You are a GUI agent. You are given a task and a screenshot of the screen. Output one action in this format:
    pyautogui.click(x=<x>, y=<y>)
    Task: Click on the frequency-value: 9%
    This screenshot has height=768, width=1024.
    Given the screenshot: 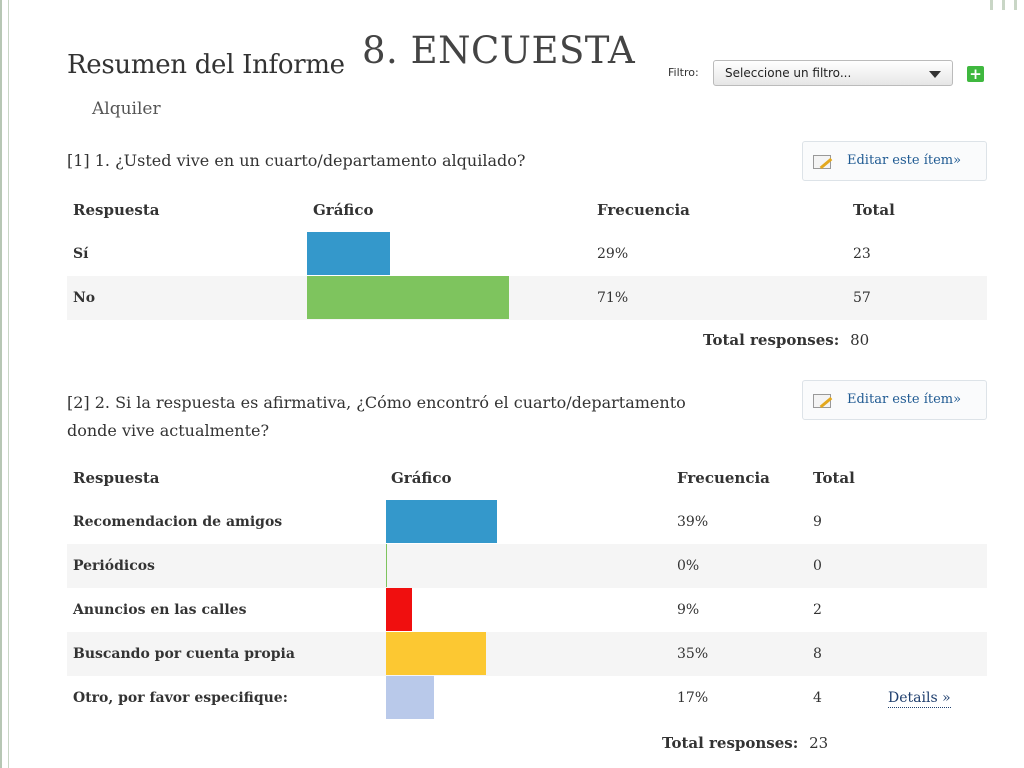 What is the action you would take?
    pyautogui.click(x=688, y=610)
    